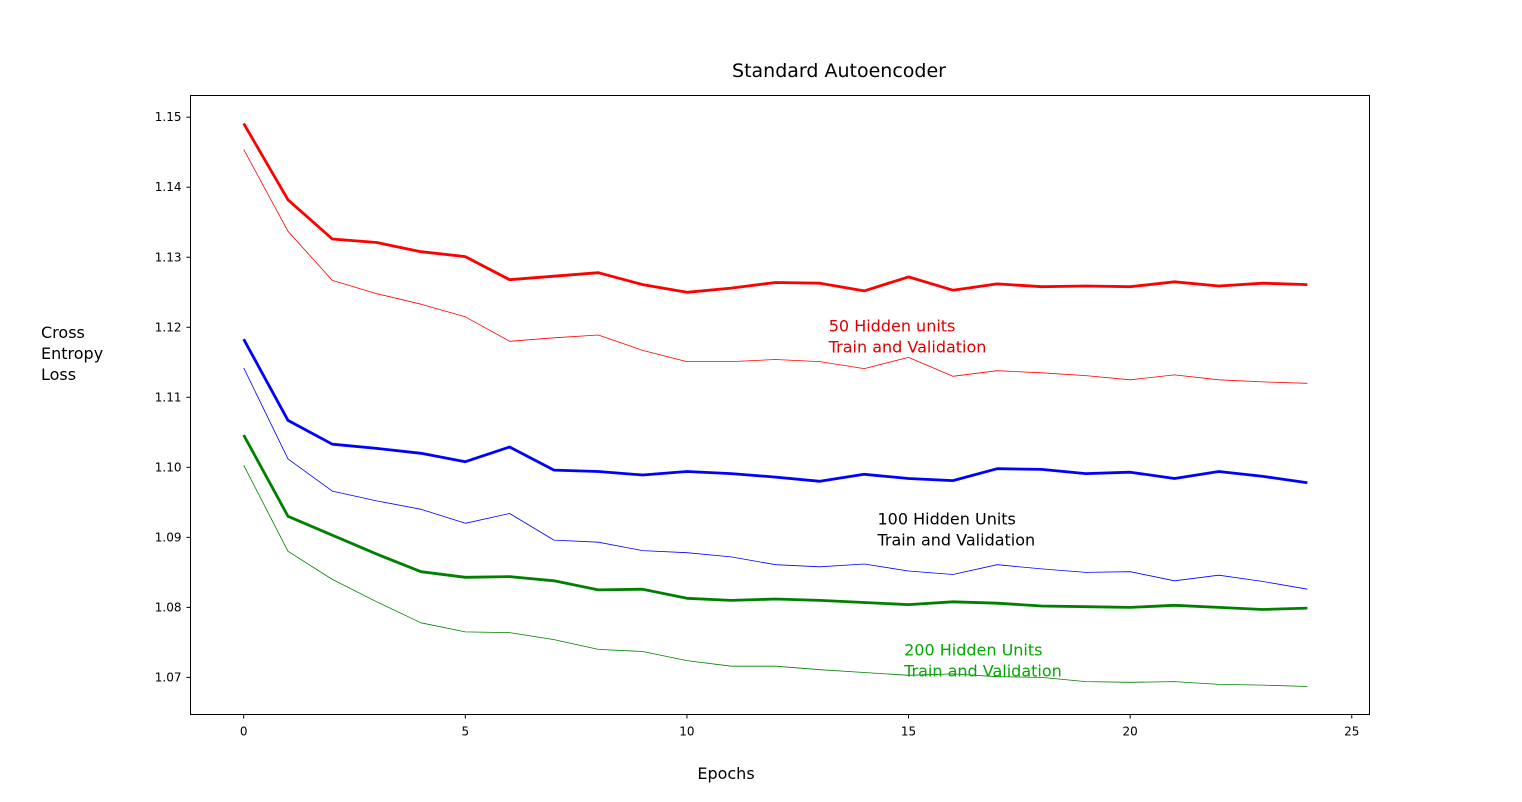 This screenshot has height=802, width=1522. What do you see at coordinates (244, 732) in the screenshot?
I see `x-tick-label: 0` at bounding box center [244, 732].